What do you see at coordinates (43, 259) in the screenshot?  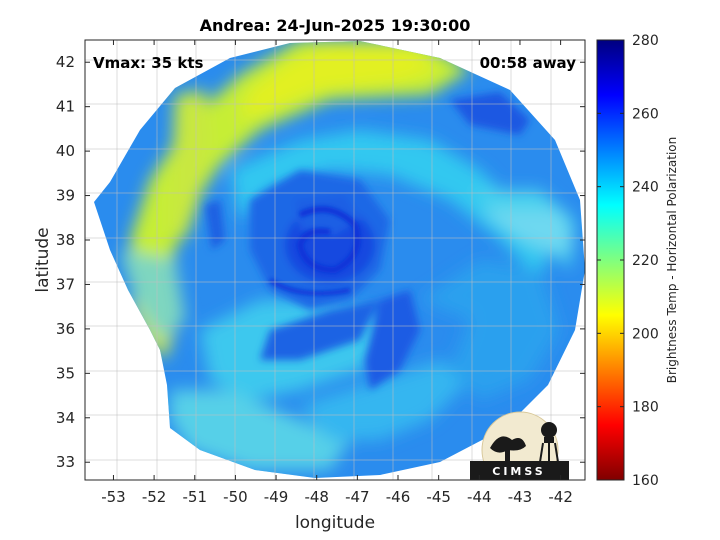 I see `y-axis-label: latitude` at bounding box center [43, 259].